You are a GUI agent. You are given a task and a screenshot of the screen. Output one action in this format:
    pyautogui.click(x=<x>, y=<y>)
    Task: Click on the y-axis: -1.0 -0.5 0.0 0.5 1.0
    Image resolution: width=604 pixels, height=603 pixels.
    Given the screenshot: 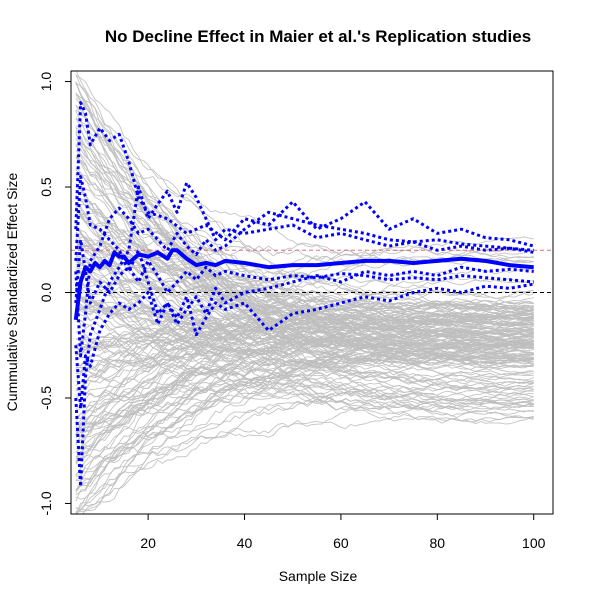 What is the action you would take?
    pyautogui.click(x=54, y=294)
    